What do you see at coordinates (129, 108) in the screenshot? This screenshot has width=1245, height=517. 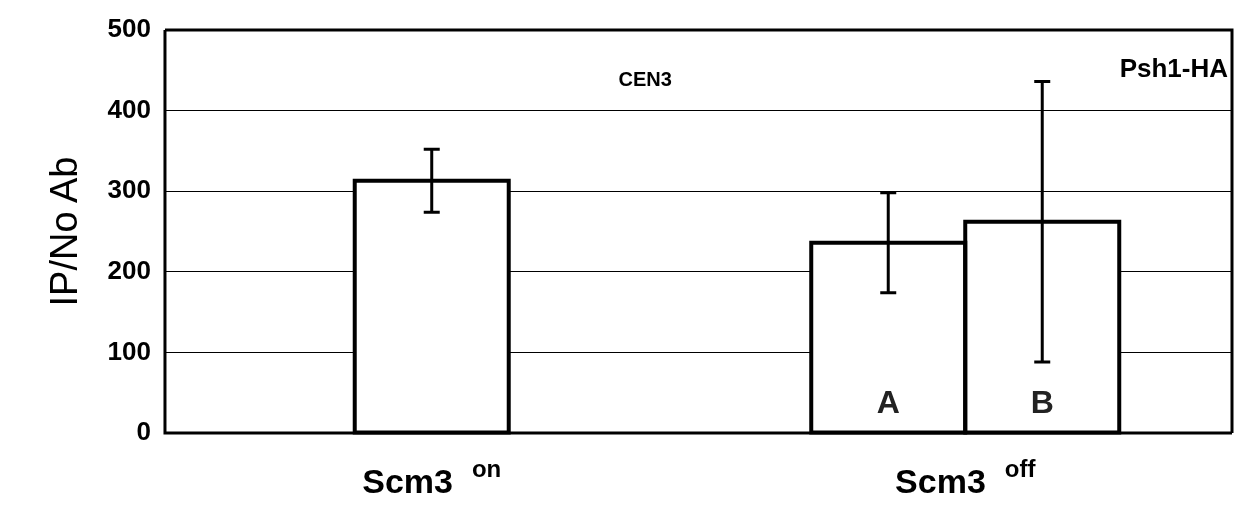 I see `y-tick-label: 400` at bounding box center [129, 108].